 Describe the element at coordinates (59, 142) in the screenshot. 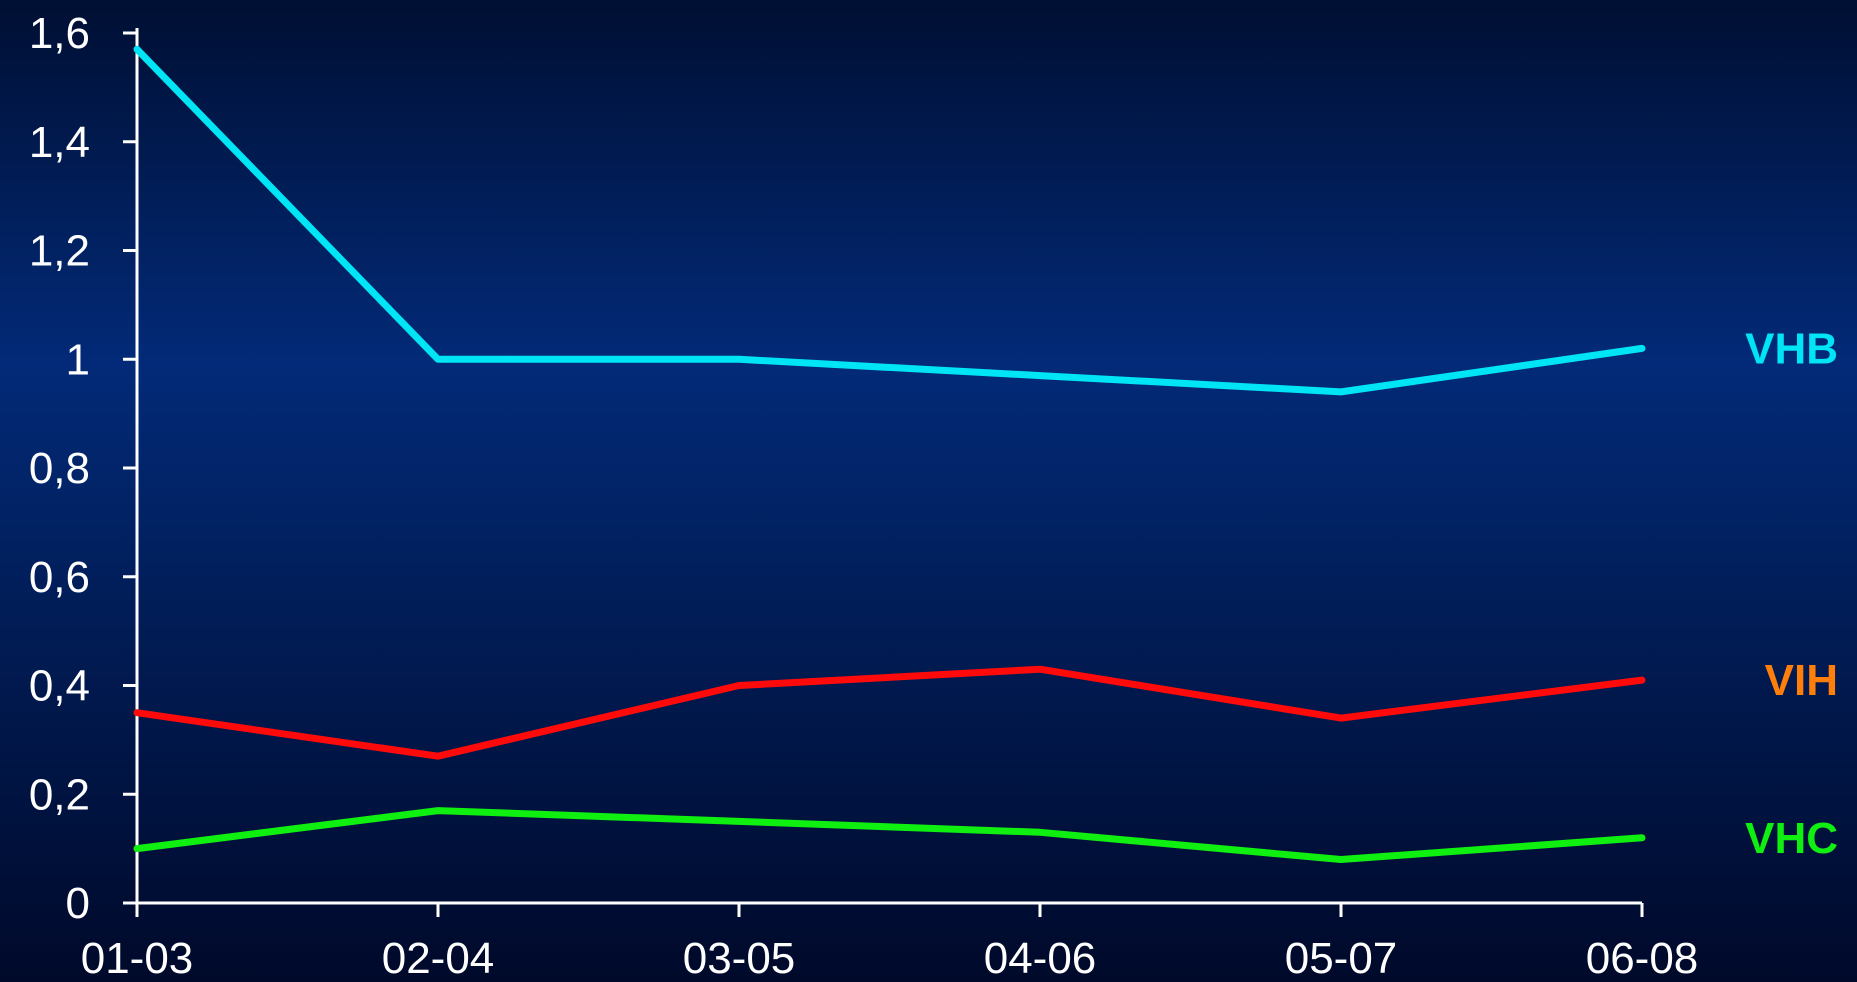

I see `y-tick-label: 1,4` at that location.